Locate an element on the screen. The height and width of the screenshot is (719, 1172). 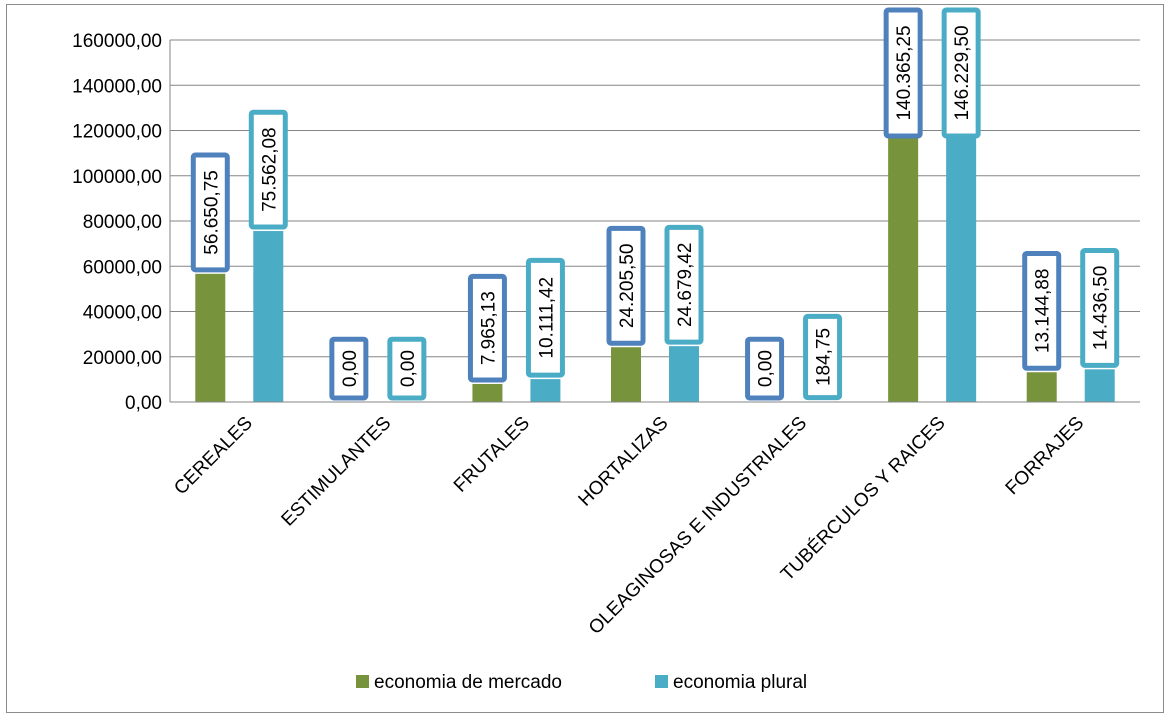
data-label: 24.679,42 is located at coordinates (685, 284).